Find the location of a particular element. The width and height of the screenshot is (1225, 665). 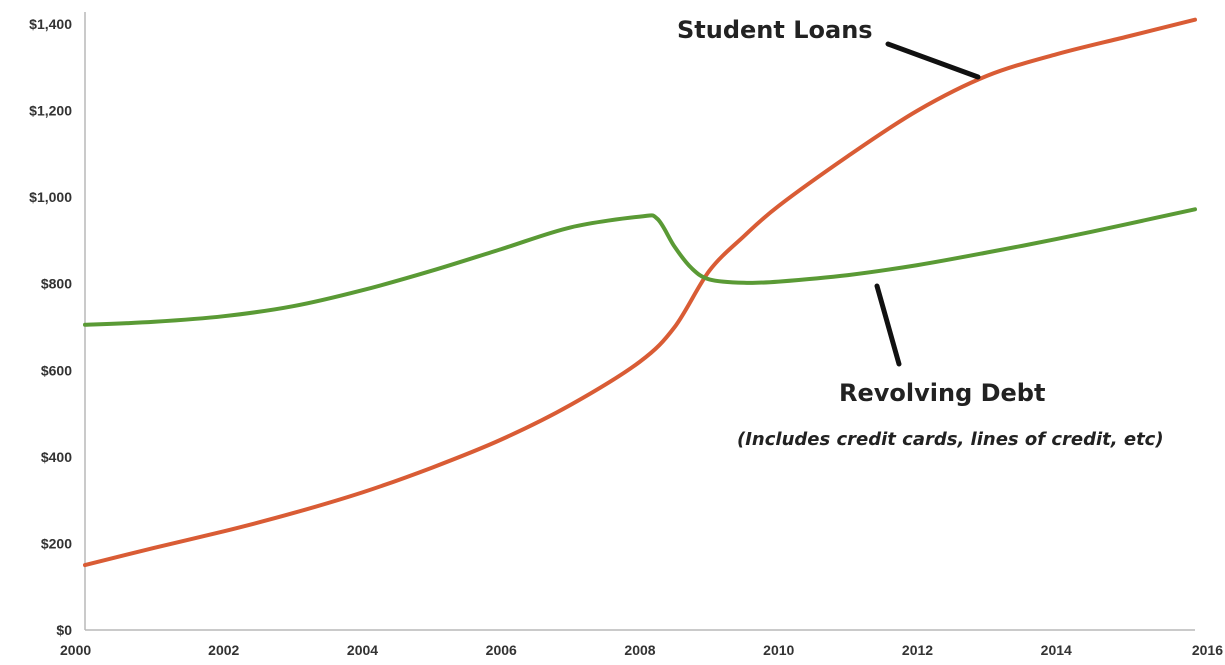

y-tick-labels: $0 $200 $400 $600 $800 $1,000 $1,200 $1,400 is located at coordinates (50, 327).